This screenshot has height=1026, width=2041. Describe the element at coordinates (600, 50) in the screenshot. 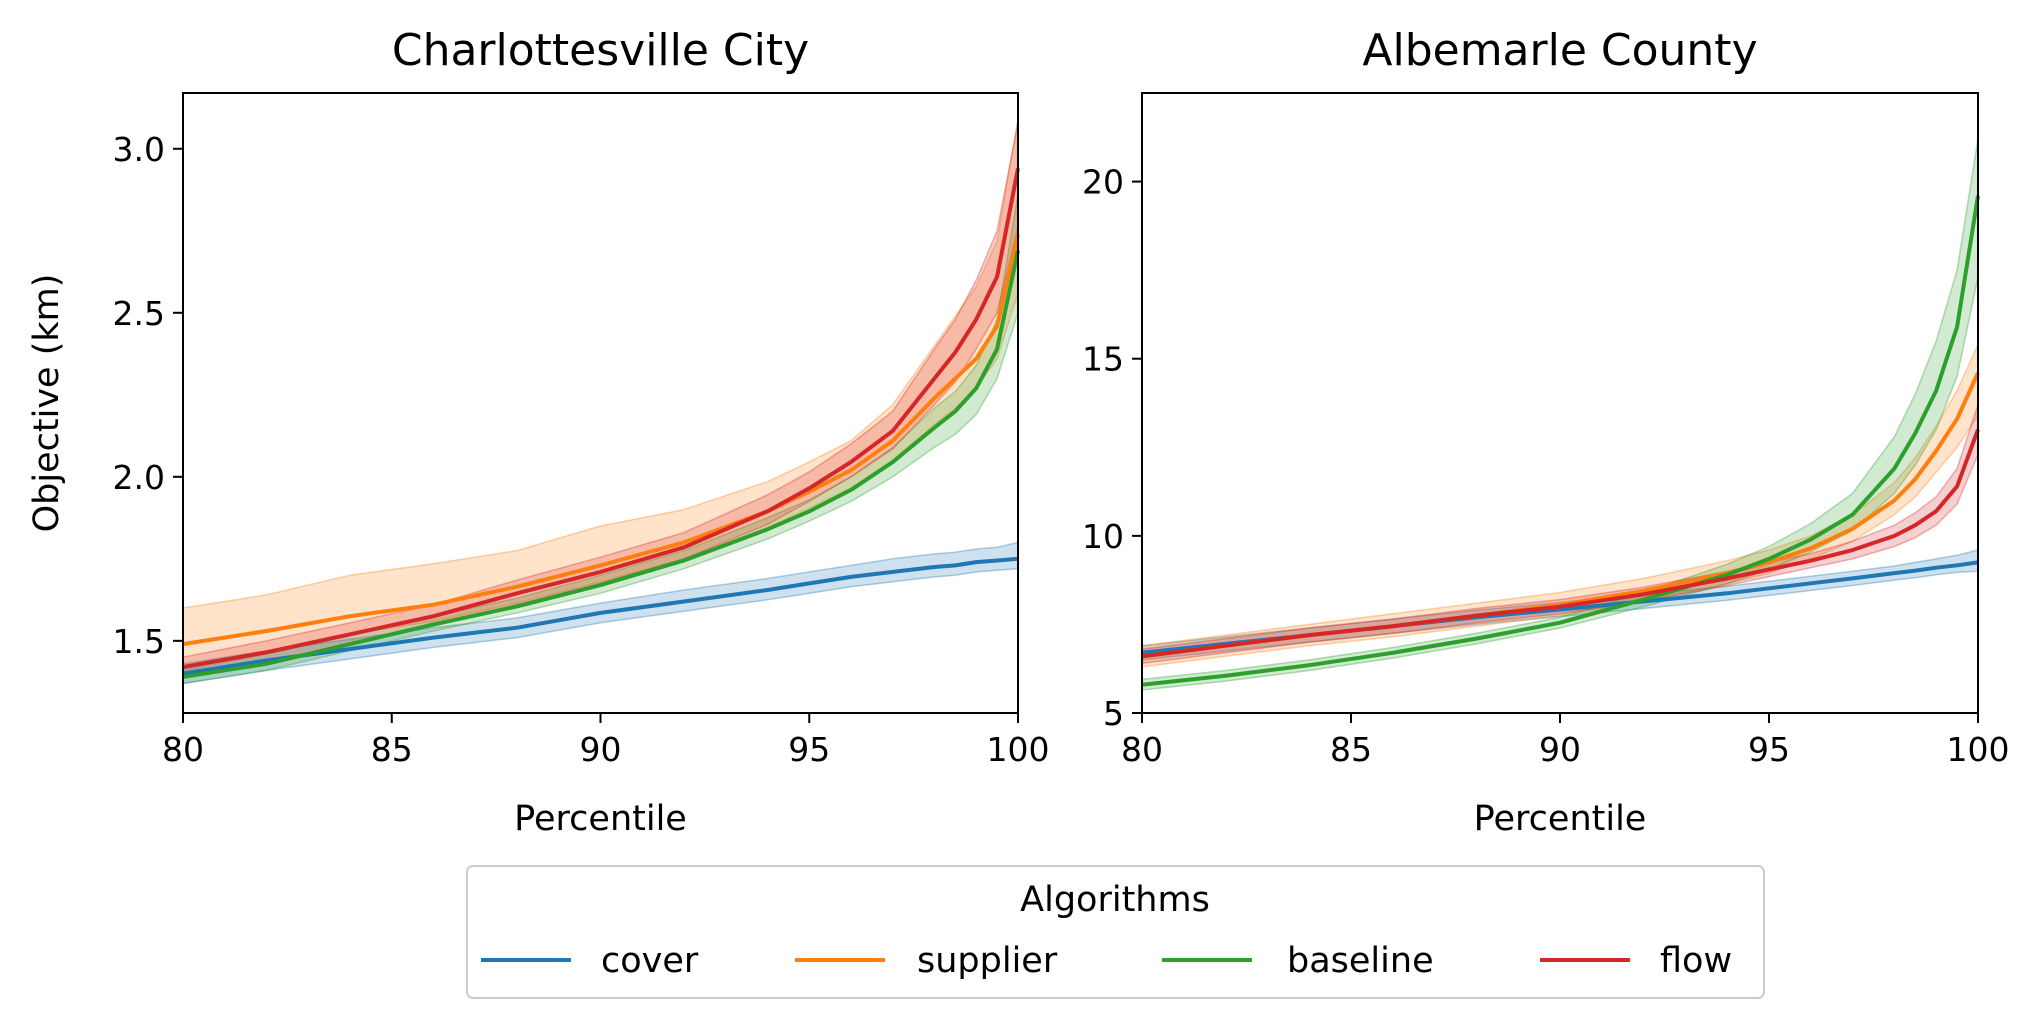

I see `chart-title: Charlottesville City` at that location.